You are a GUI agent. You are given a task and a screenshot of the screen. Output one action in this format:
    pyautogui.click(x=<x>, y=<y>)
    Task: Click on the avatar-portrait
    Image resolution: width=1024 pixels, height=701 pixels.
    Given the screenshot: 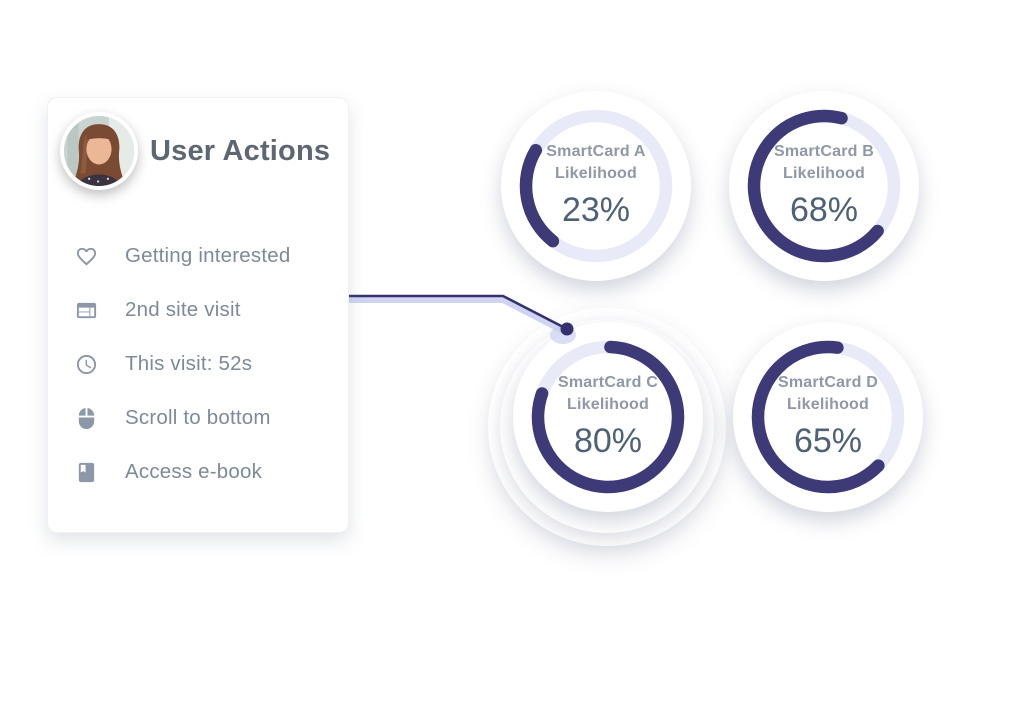 What is the action you would take?
    pyautogui.click(x=99, y=151)
    